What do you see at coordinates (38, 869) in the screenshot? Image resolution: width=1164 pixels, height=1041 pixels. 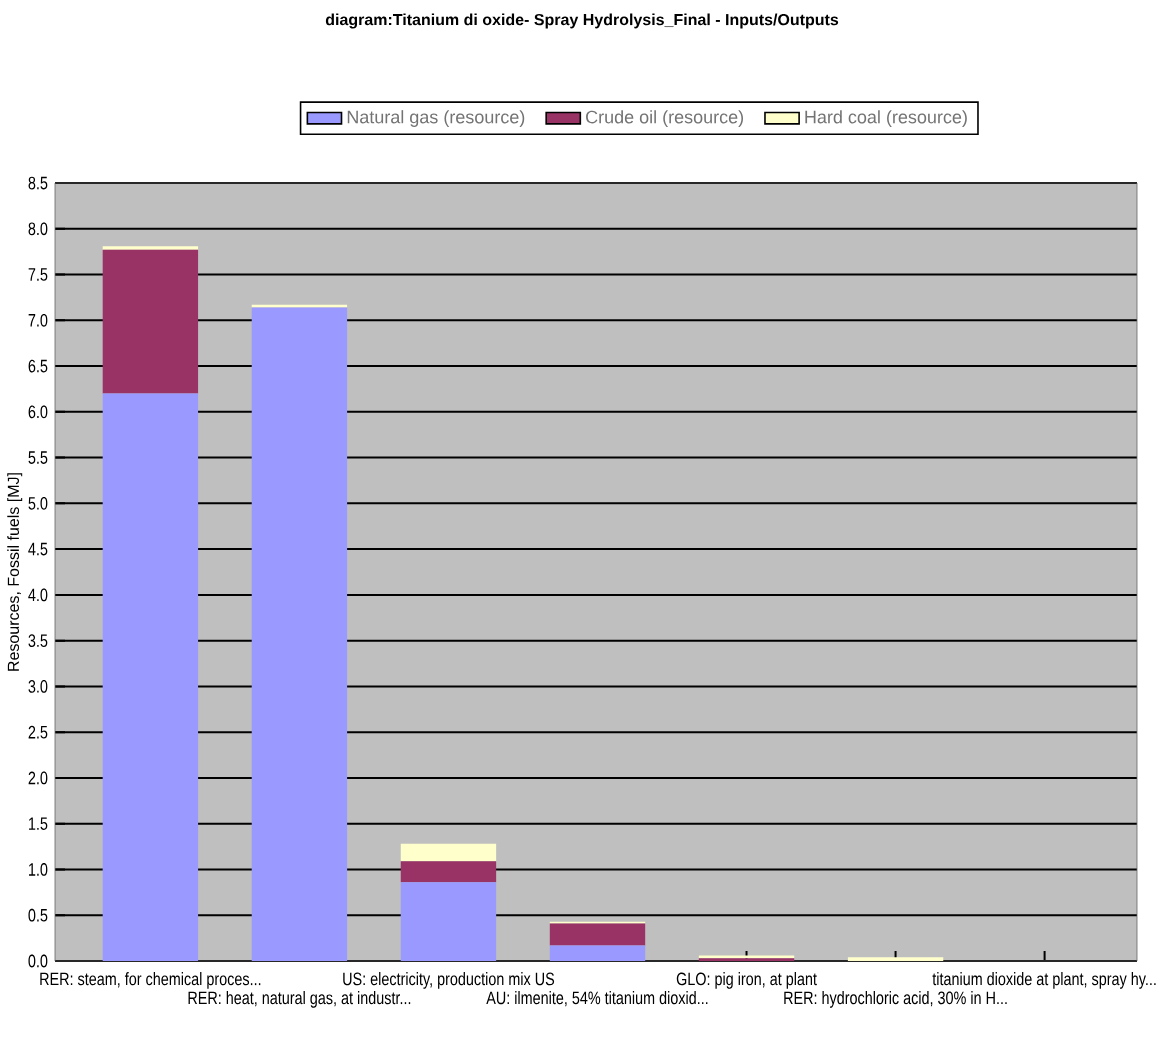 I see `y-tick-label: 1.0` at bounding box center [38, 869].